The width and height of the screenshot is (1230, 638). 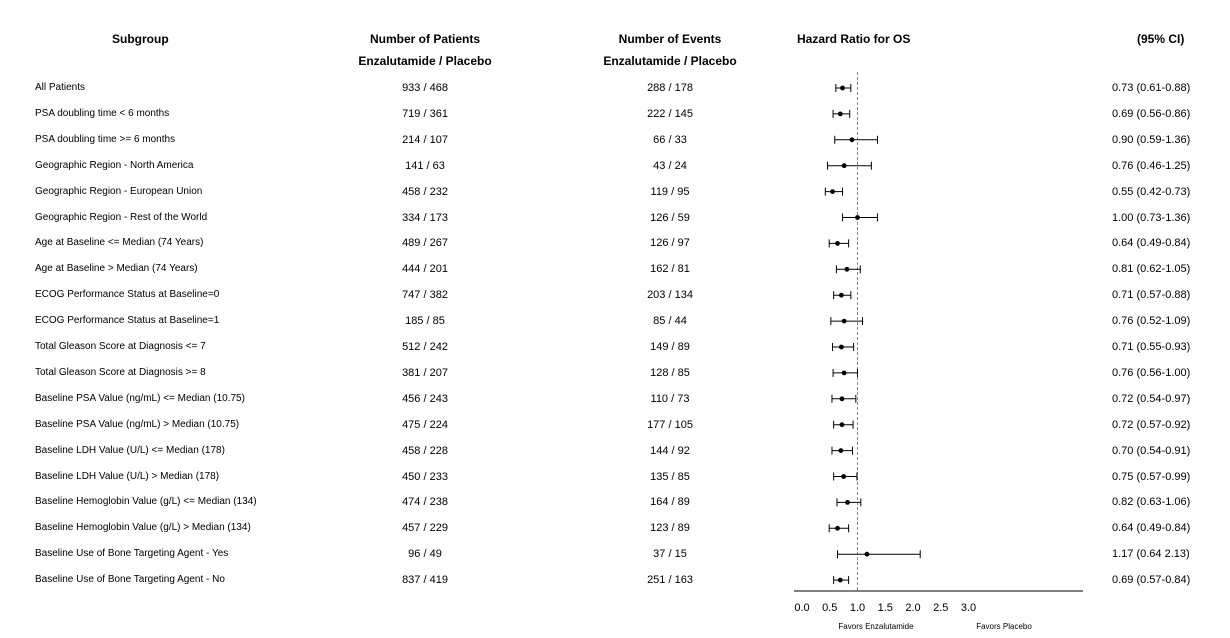 I want to click on patients-count: 489 / 267, so click(x=425, y=243).